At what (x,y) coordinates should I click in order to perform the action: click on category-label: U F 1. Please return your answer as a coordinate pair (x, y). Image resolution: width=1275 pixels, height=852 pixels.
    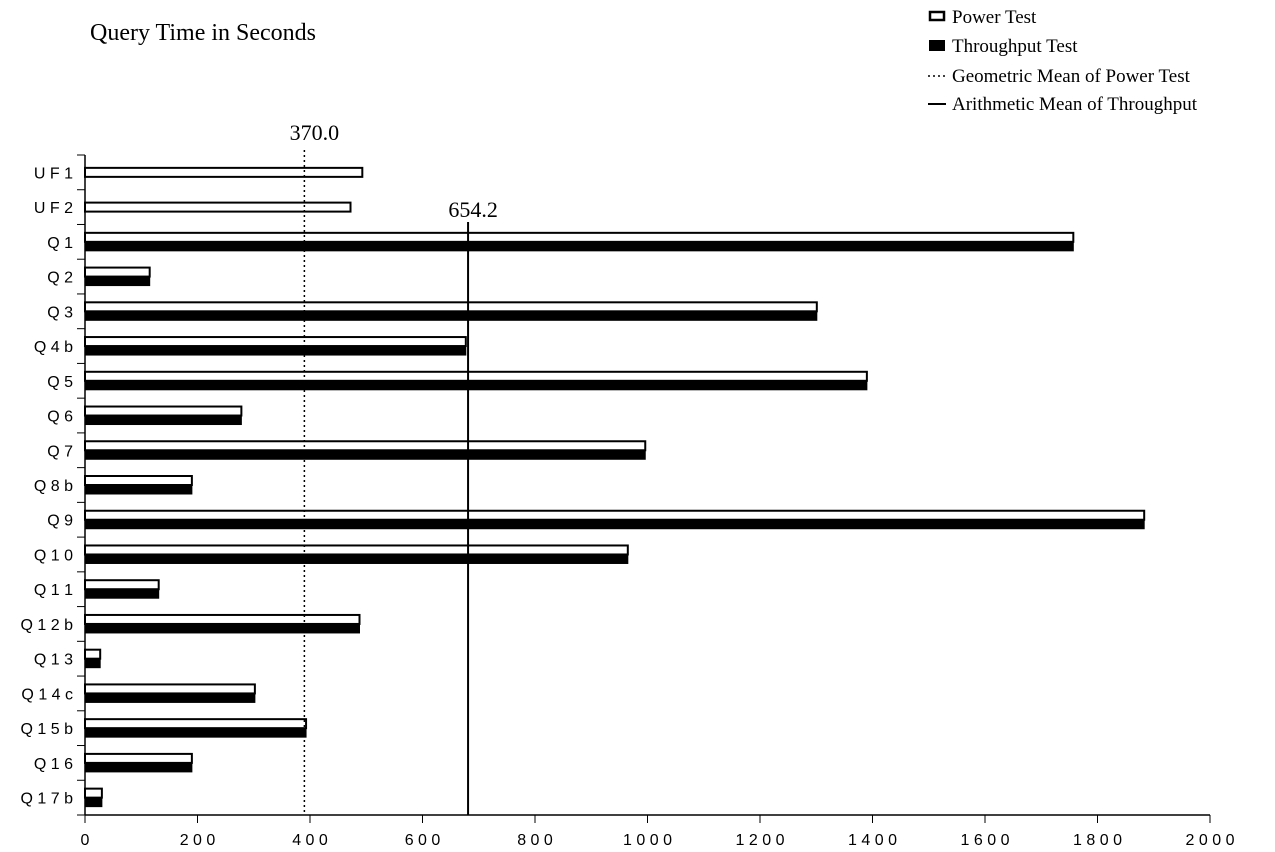
    Looking at the image, I should click on (53, 173).